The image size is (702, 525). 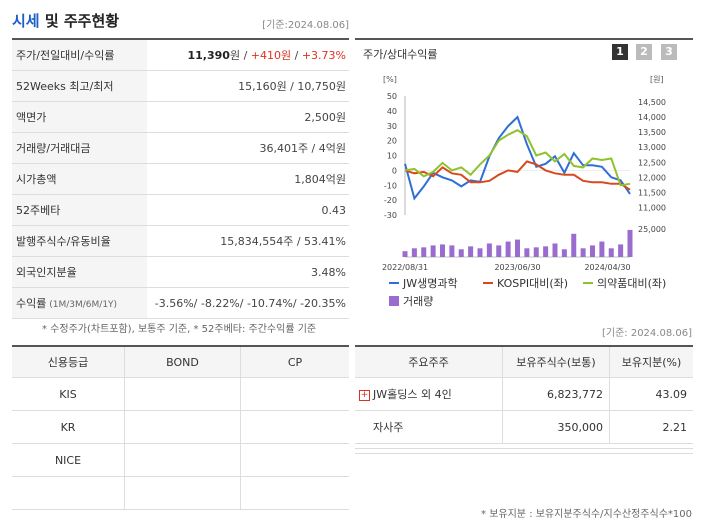 What do you see at coordinates (517, 267) in the screenshot?
I see `x-tick-label: 2023/06/30` at bounding box center [517, 267].